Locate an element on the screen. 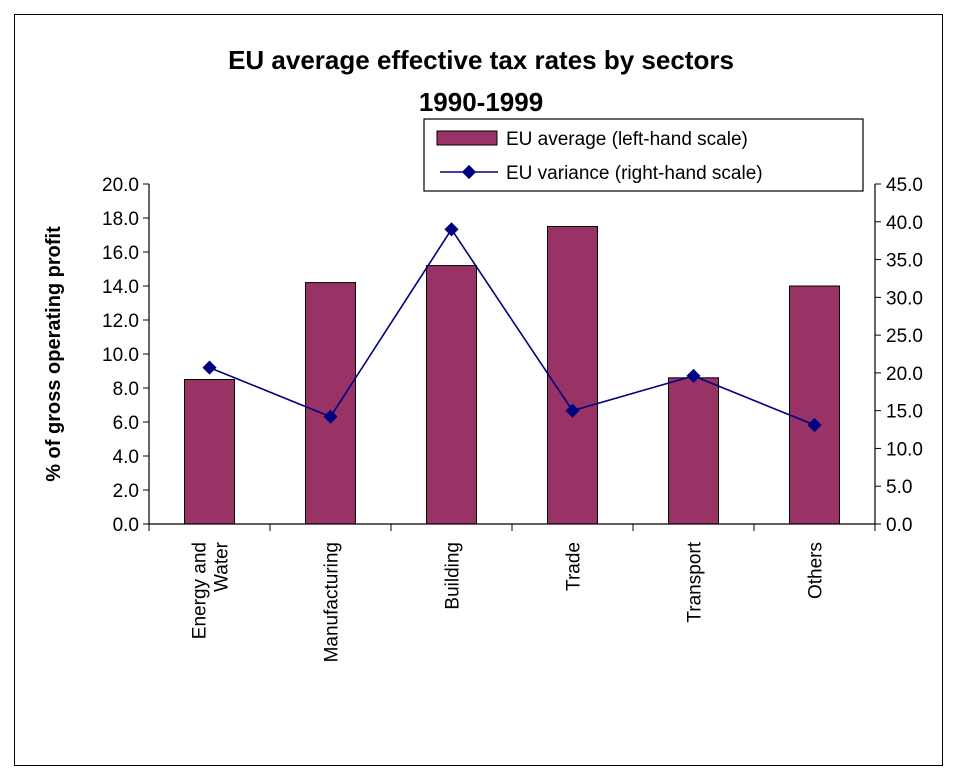 This screenshot has width=959, height=780. right-tick-label: 30.0 is located at coordinates (904, 298).